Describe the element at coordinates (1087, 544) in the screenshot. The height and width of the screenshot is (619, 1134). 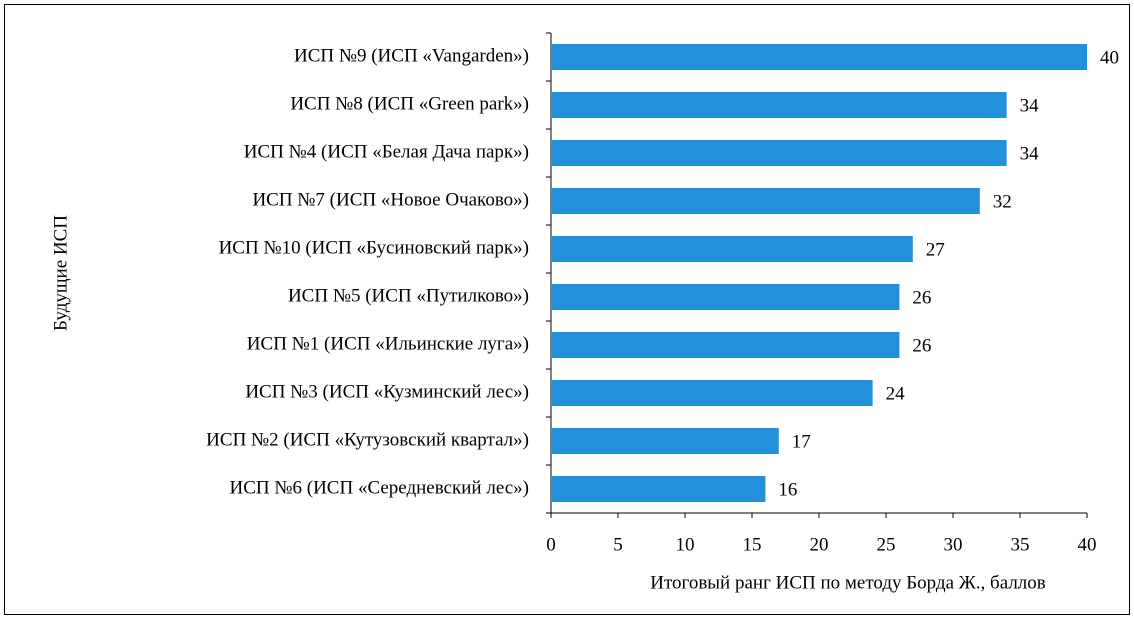
I see `x-tick-label: 40` at that location.